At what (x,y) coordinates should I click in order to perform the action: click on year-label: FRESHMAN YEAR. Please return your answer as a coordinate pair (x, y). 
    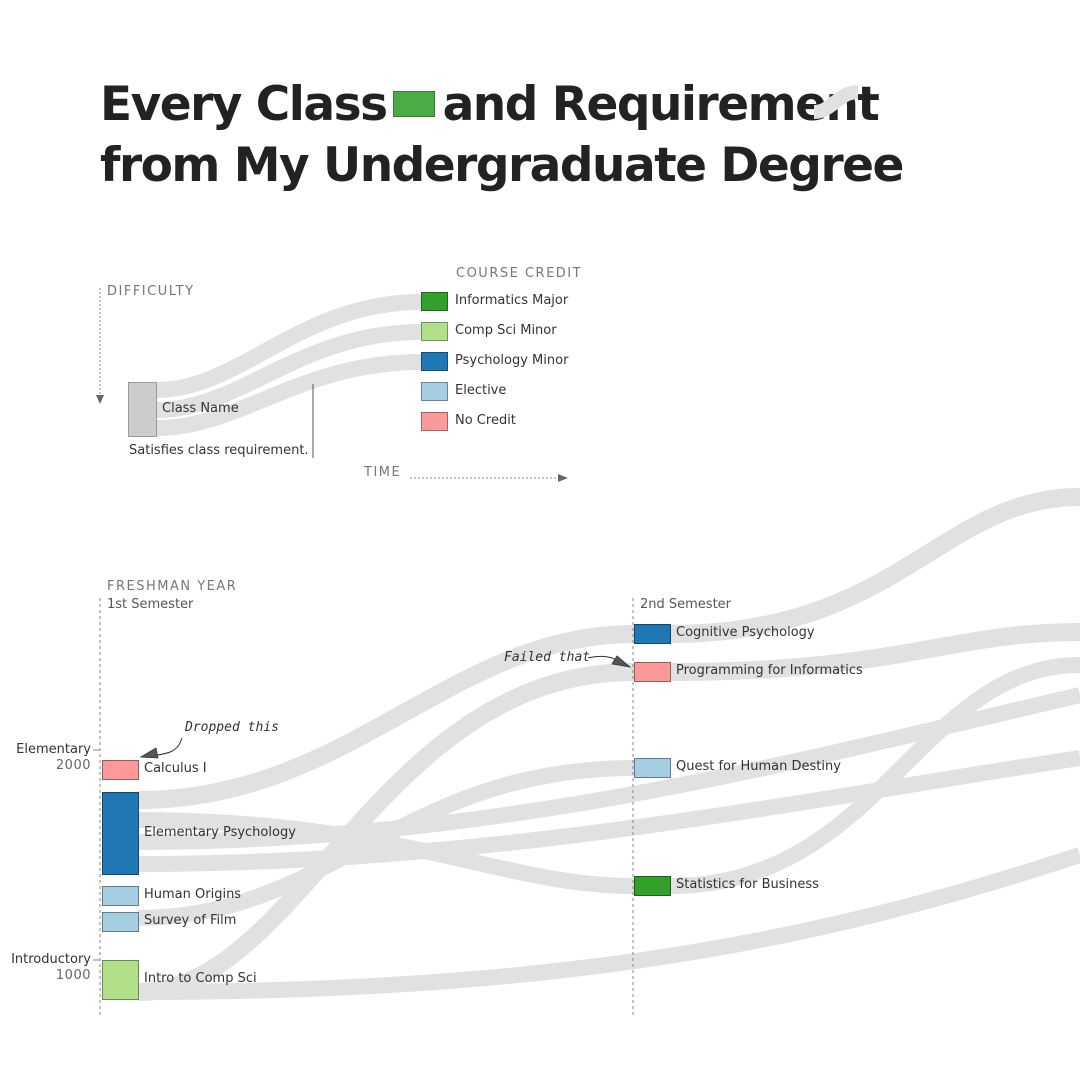
    Looking at the image, I should click on (172, 586).